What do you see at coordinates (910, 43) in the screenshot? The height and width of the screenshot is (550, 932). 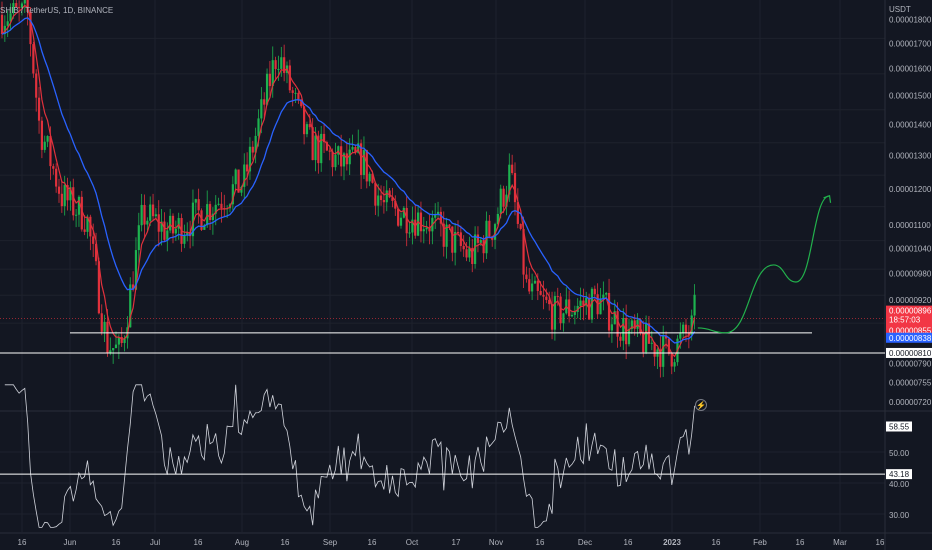 I see `price-tick-label: 0.00001700` at bounding box center [910, 43].